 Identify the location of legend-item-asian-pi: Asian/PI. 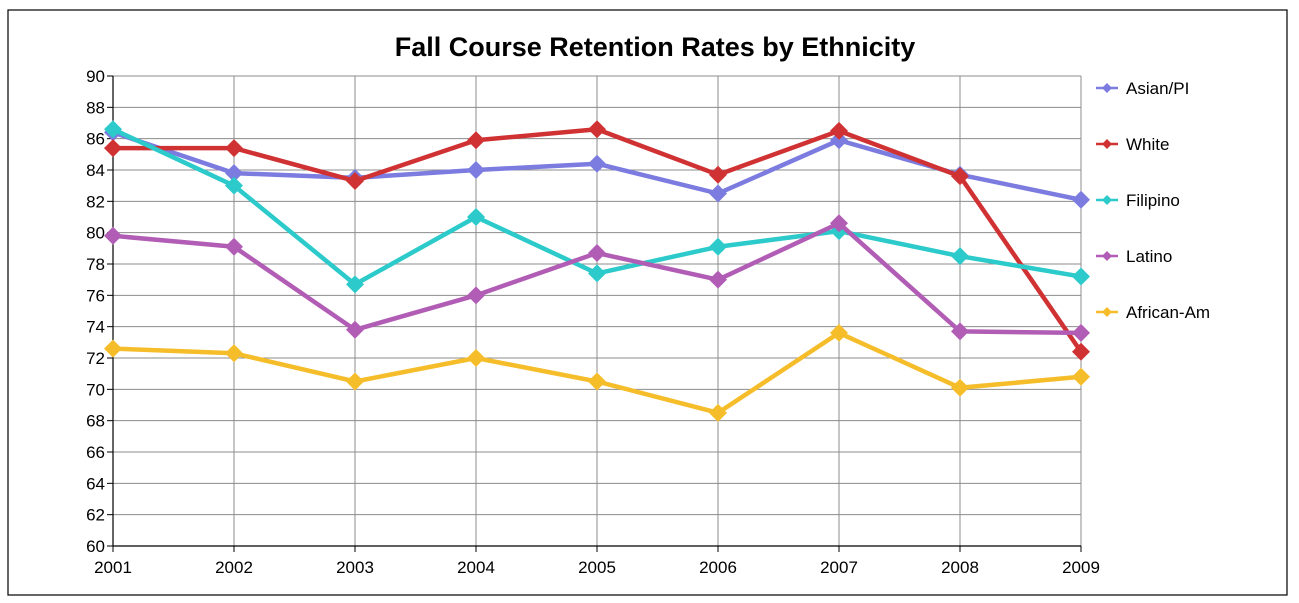
(1142, 88).